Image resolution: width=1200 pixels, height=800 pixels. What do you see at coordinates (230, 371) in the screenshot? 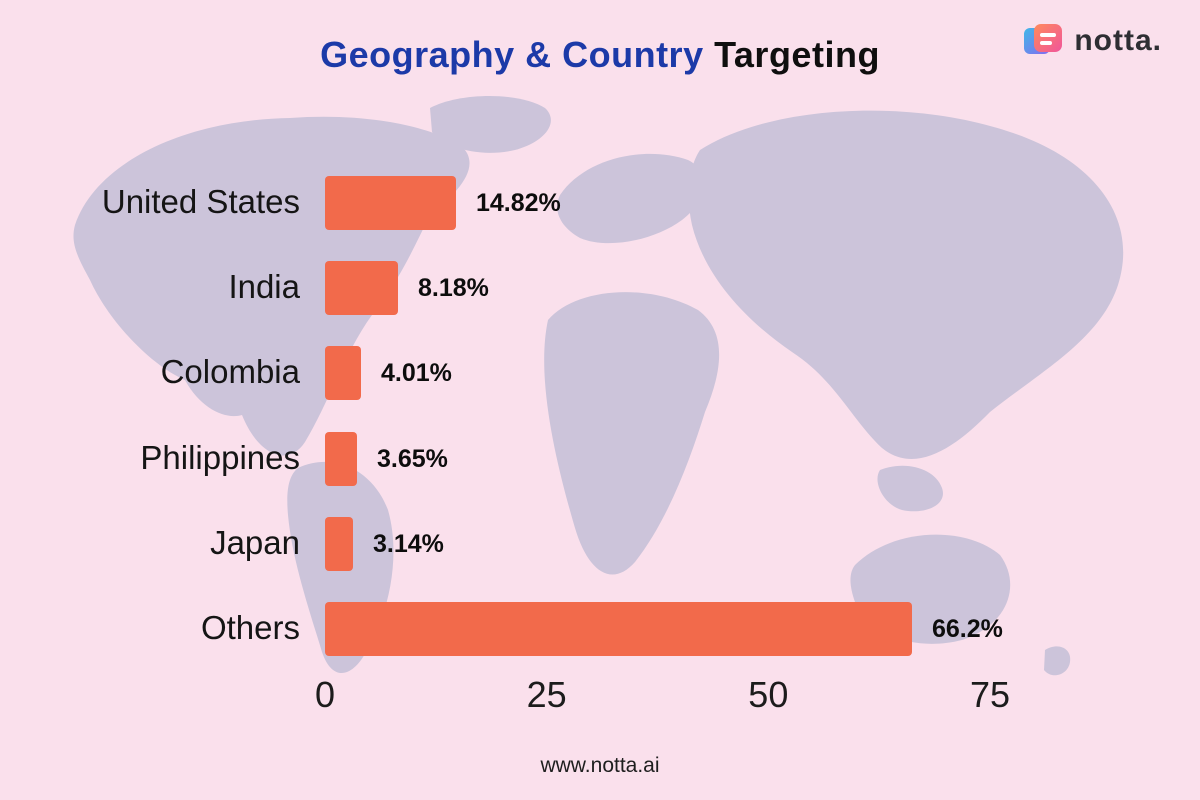
I see `category-label: Colombia` at bounding box center [230, 371].